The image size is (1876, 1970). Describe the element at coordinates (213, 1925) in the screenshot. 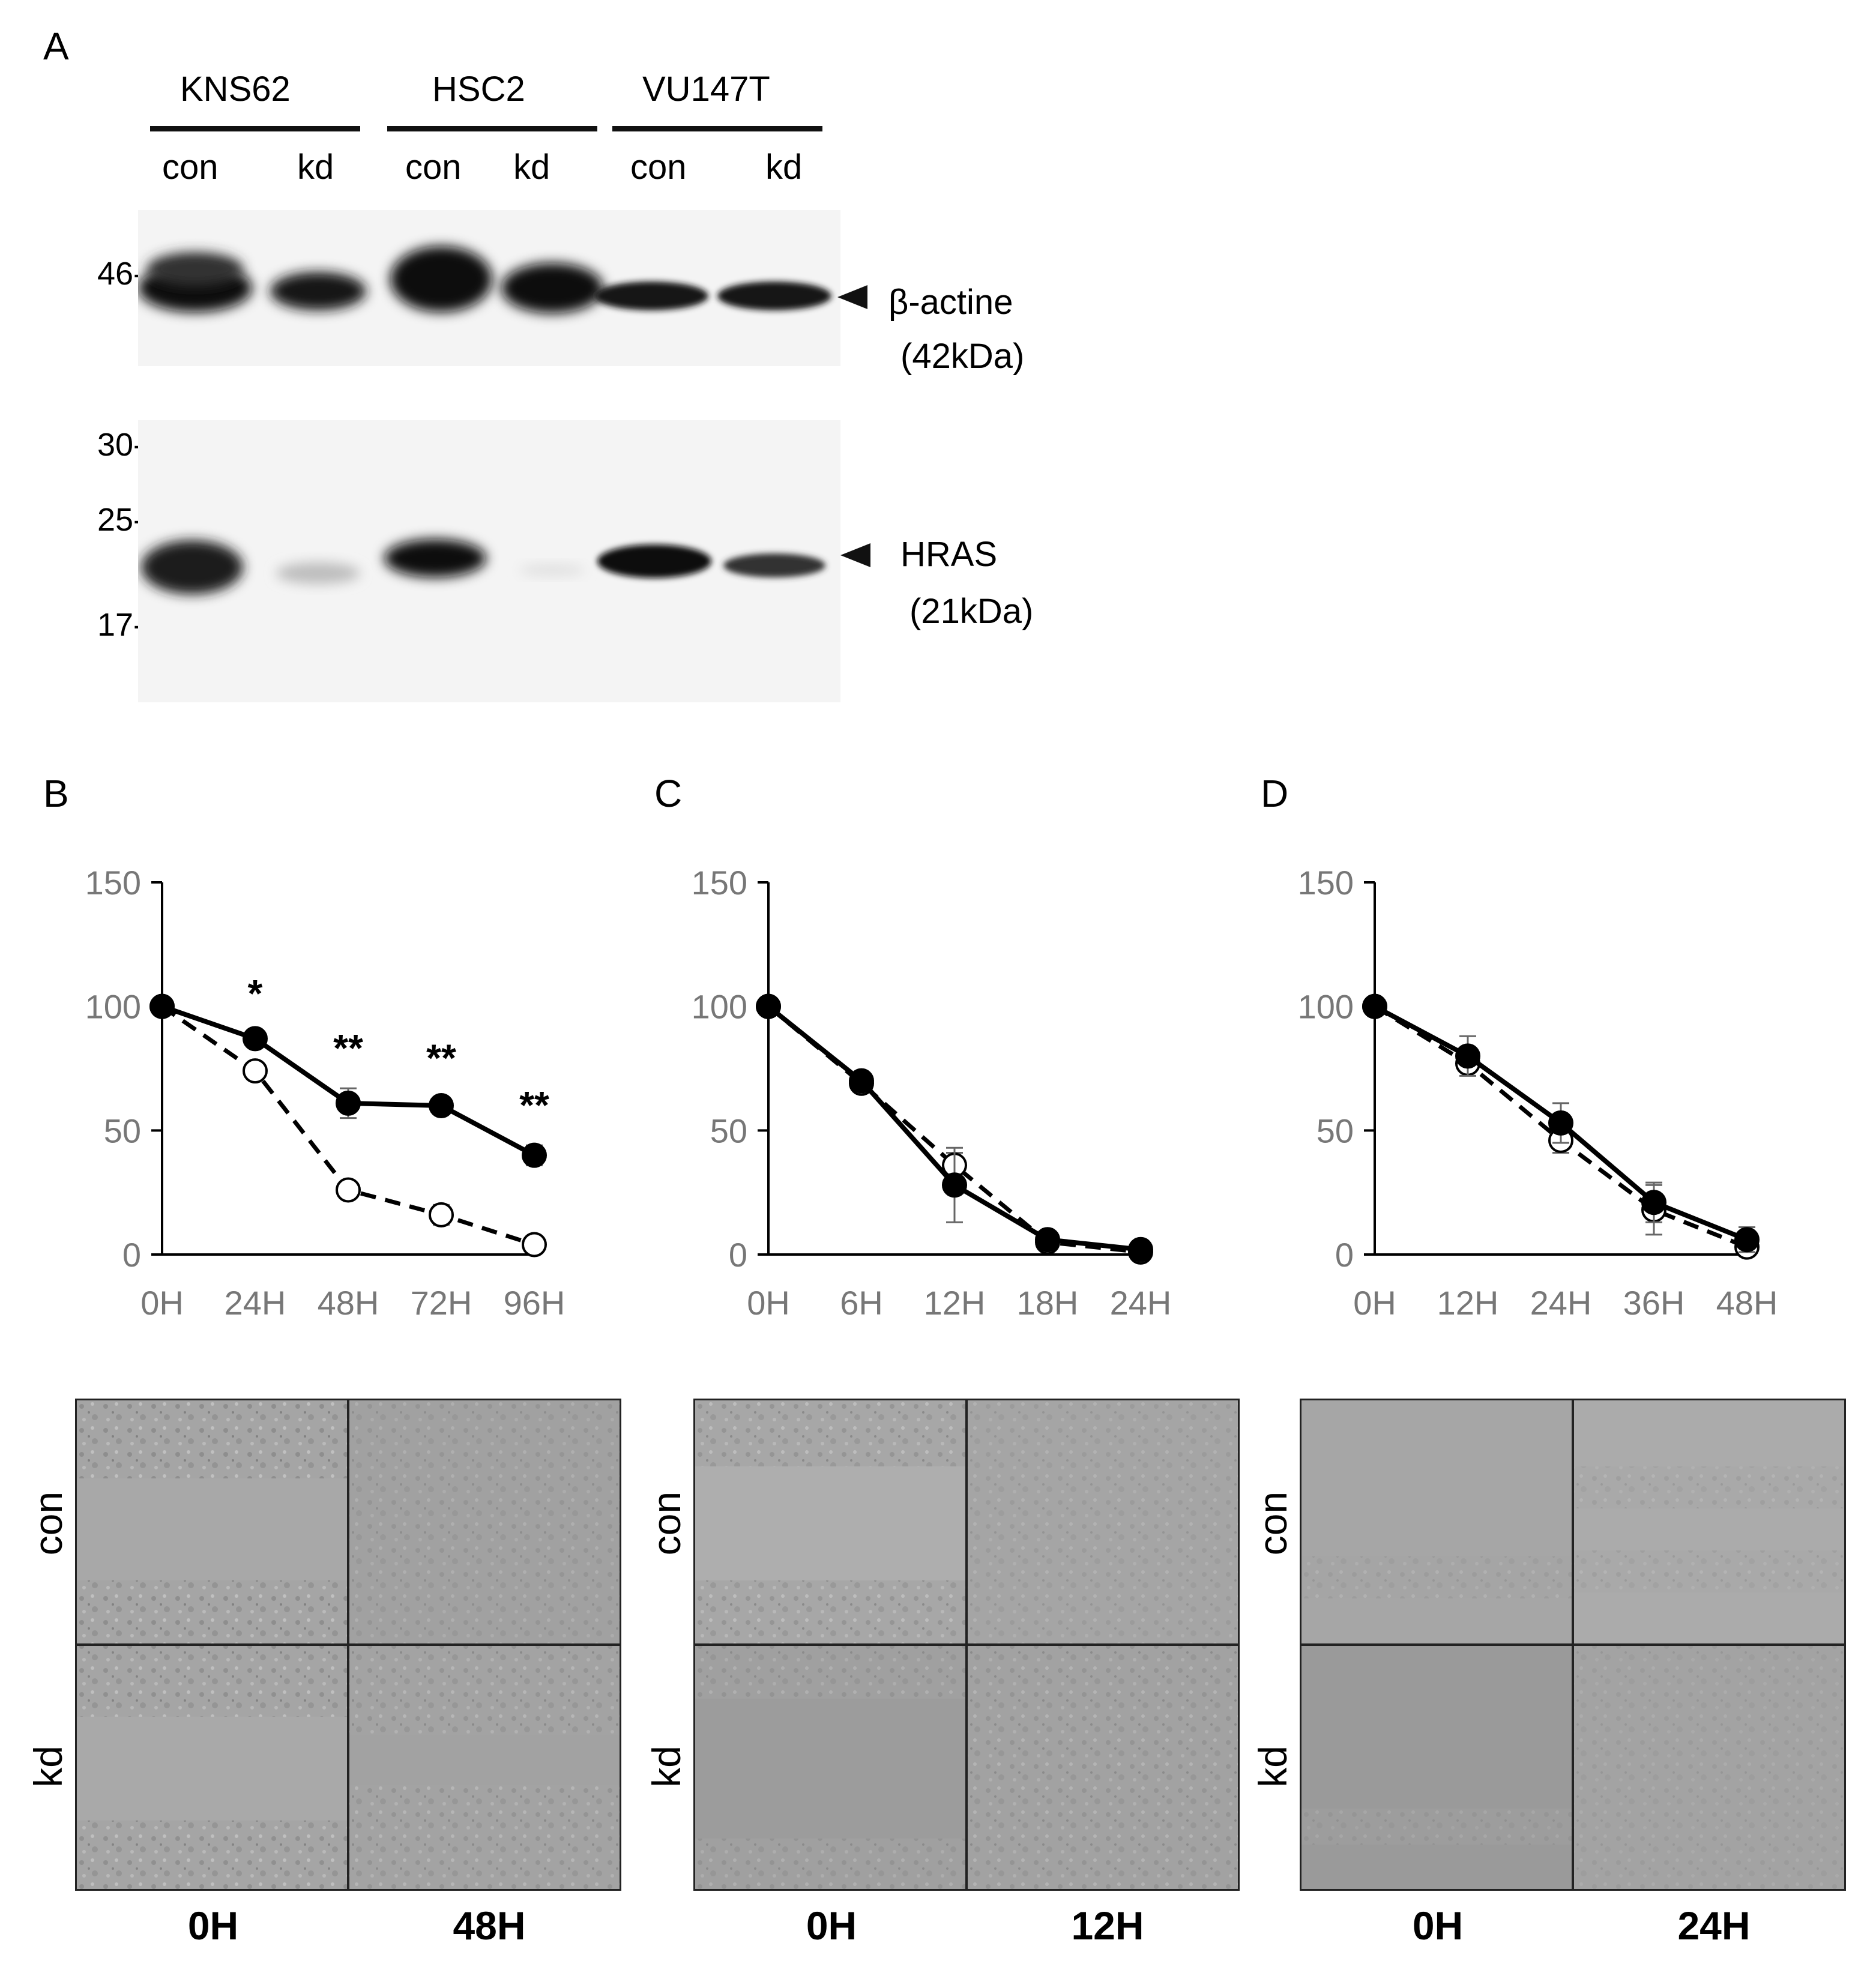

I see `time-label-b-0: 0H` at that location.